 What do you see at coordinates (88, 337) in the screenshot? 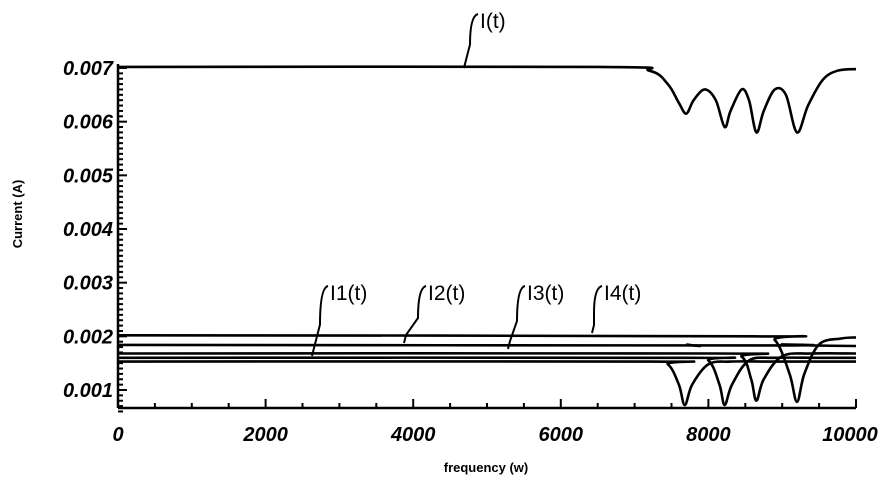
I see `y-tick-label: 0.002` at bounding box center [88, 337].